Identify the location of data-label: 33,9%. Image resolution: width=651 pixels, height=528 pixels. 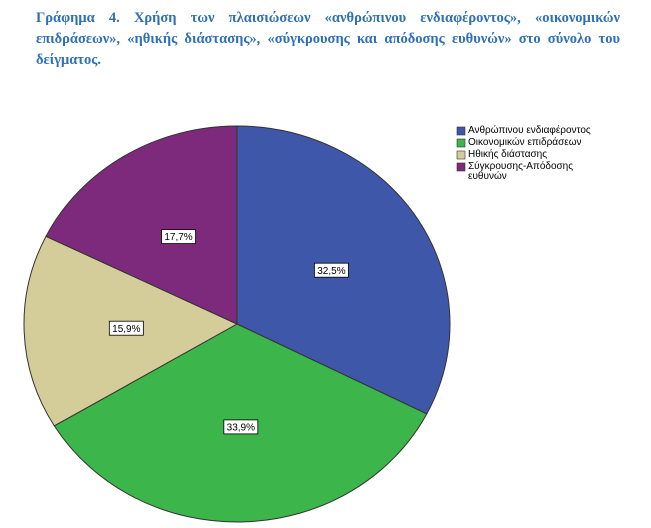
(241, 428).